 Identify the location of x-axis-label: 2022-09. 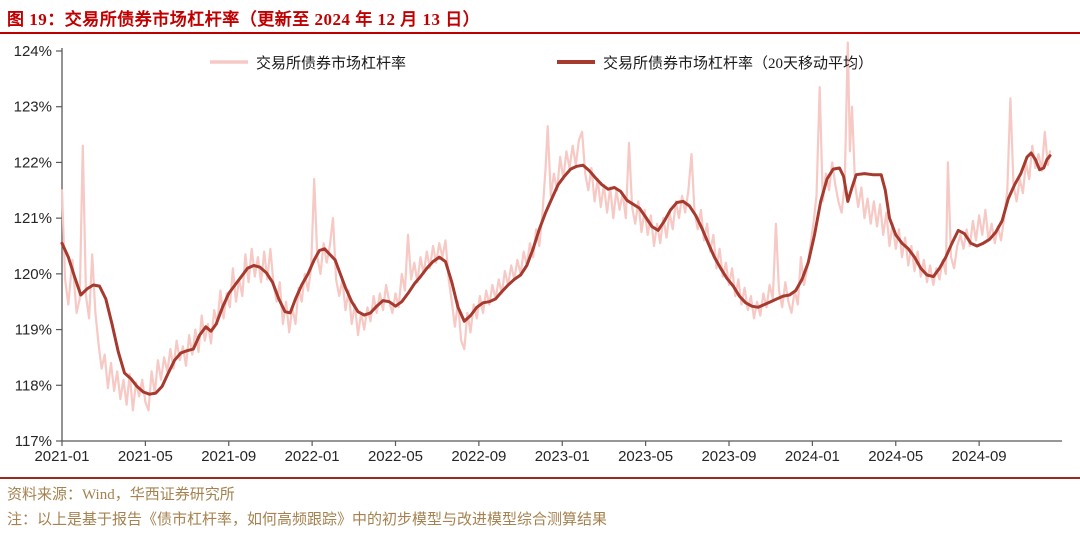
(478, 456).